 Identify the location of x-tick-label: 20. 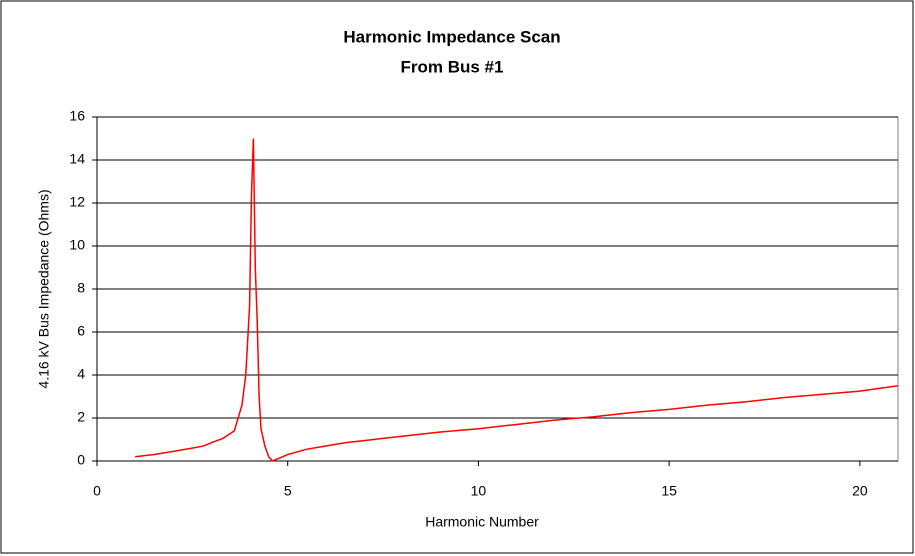
(860, 491).